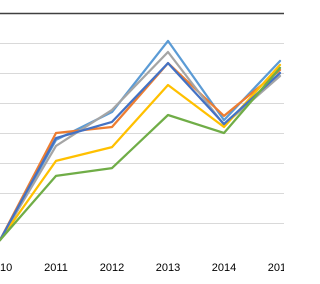  What do you see at coordinates (112, 268) in the screenshot?
I see `x-tick-label: 2012` at bounding box center [112, 268].